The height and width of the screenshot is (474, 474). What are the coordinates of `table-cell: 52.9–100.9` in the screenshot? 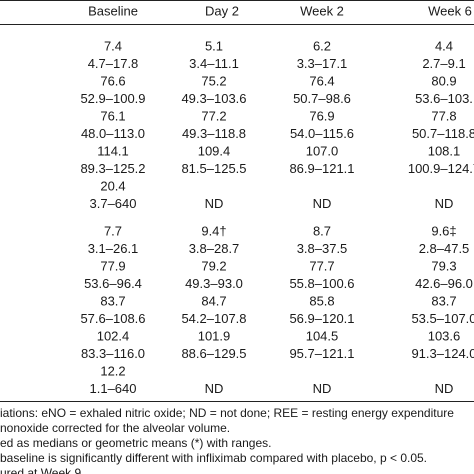 It's located at (112, 98).